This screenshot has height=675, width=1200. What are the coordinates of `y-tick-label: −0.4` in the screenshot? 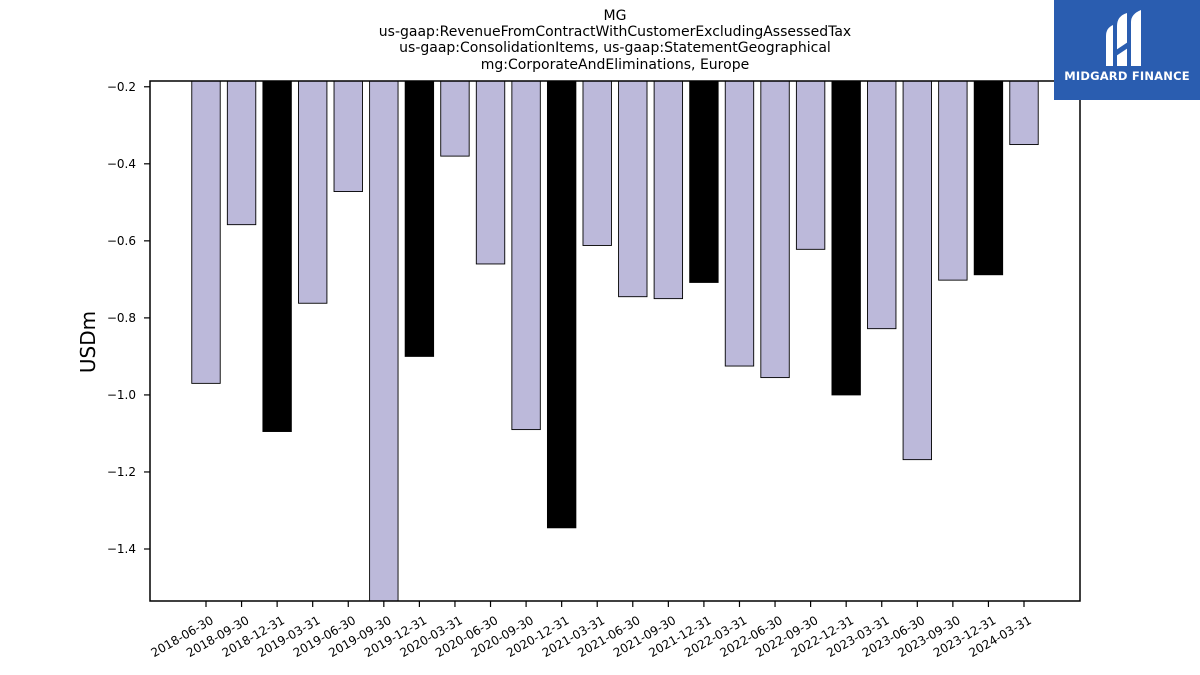 It's located at (121, 164).